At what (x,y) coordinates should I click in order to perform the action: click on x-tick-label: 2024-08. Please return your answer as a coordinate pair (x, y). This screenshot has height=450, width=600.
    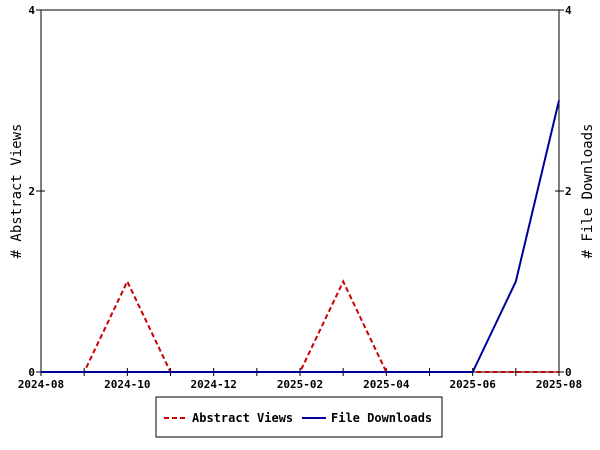
    Looking at the image, I should click on (41, 384).